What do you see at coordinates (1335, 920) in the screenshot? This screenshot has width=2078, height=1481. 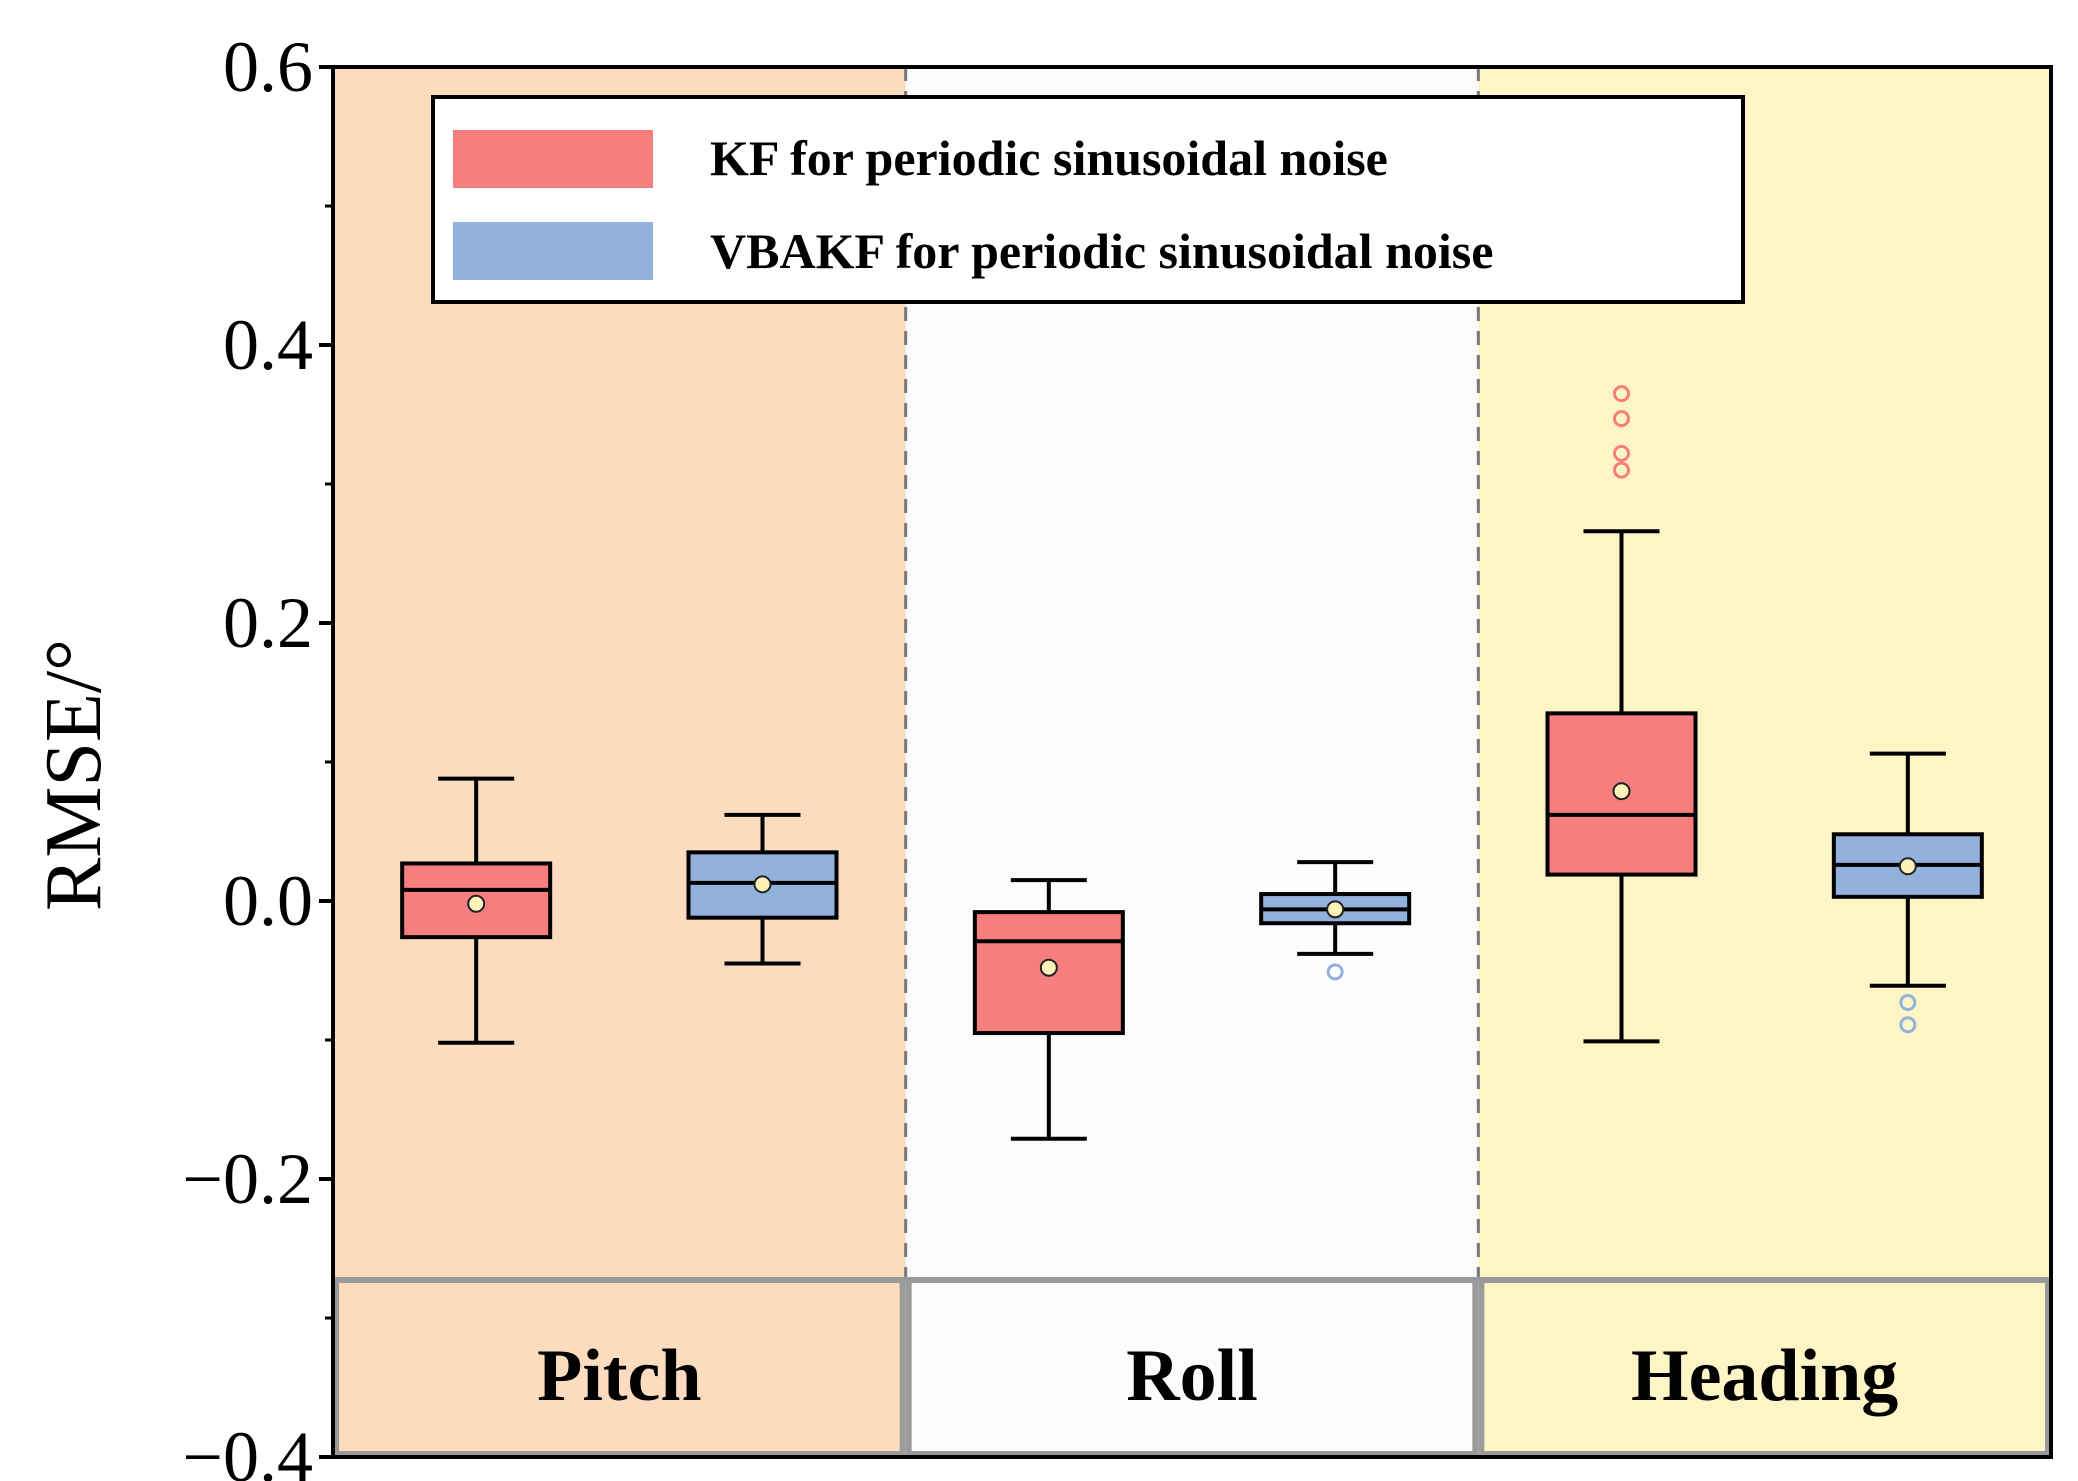 I see `box-vbakf-roll` at bounding box center [1335, 920].